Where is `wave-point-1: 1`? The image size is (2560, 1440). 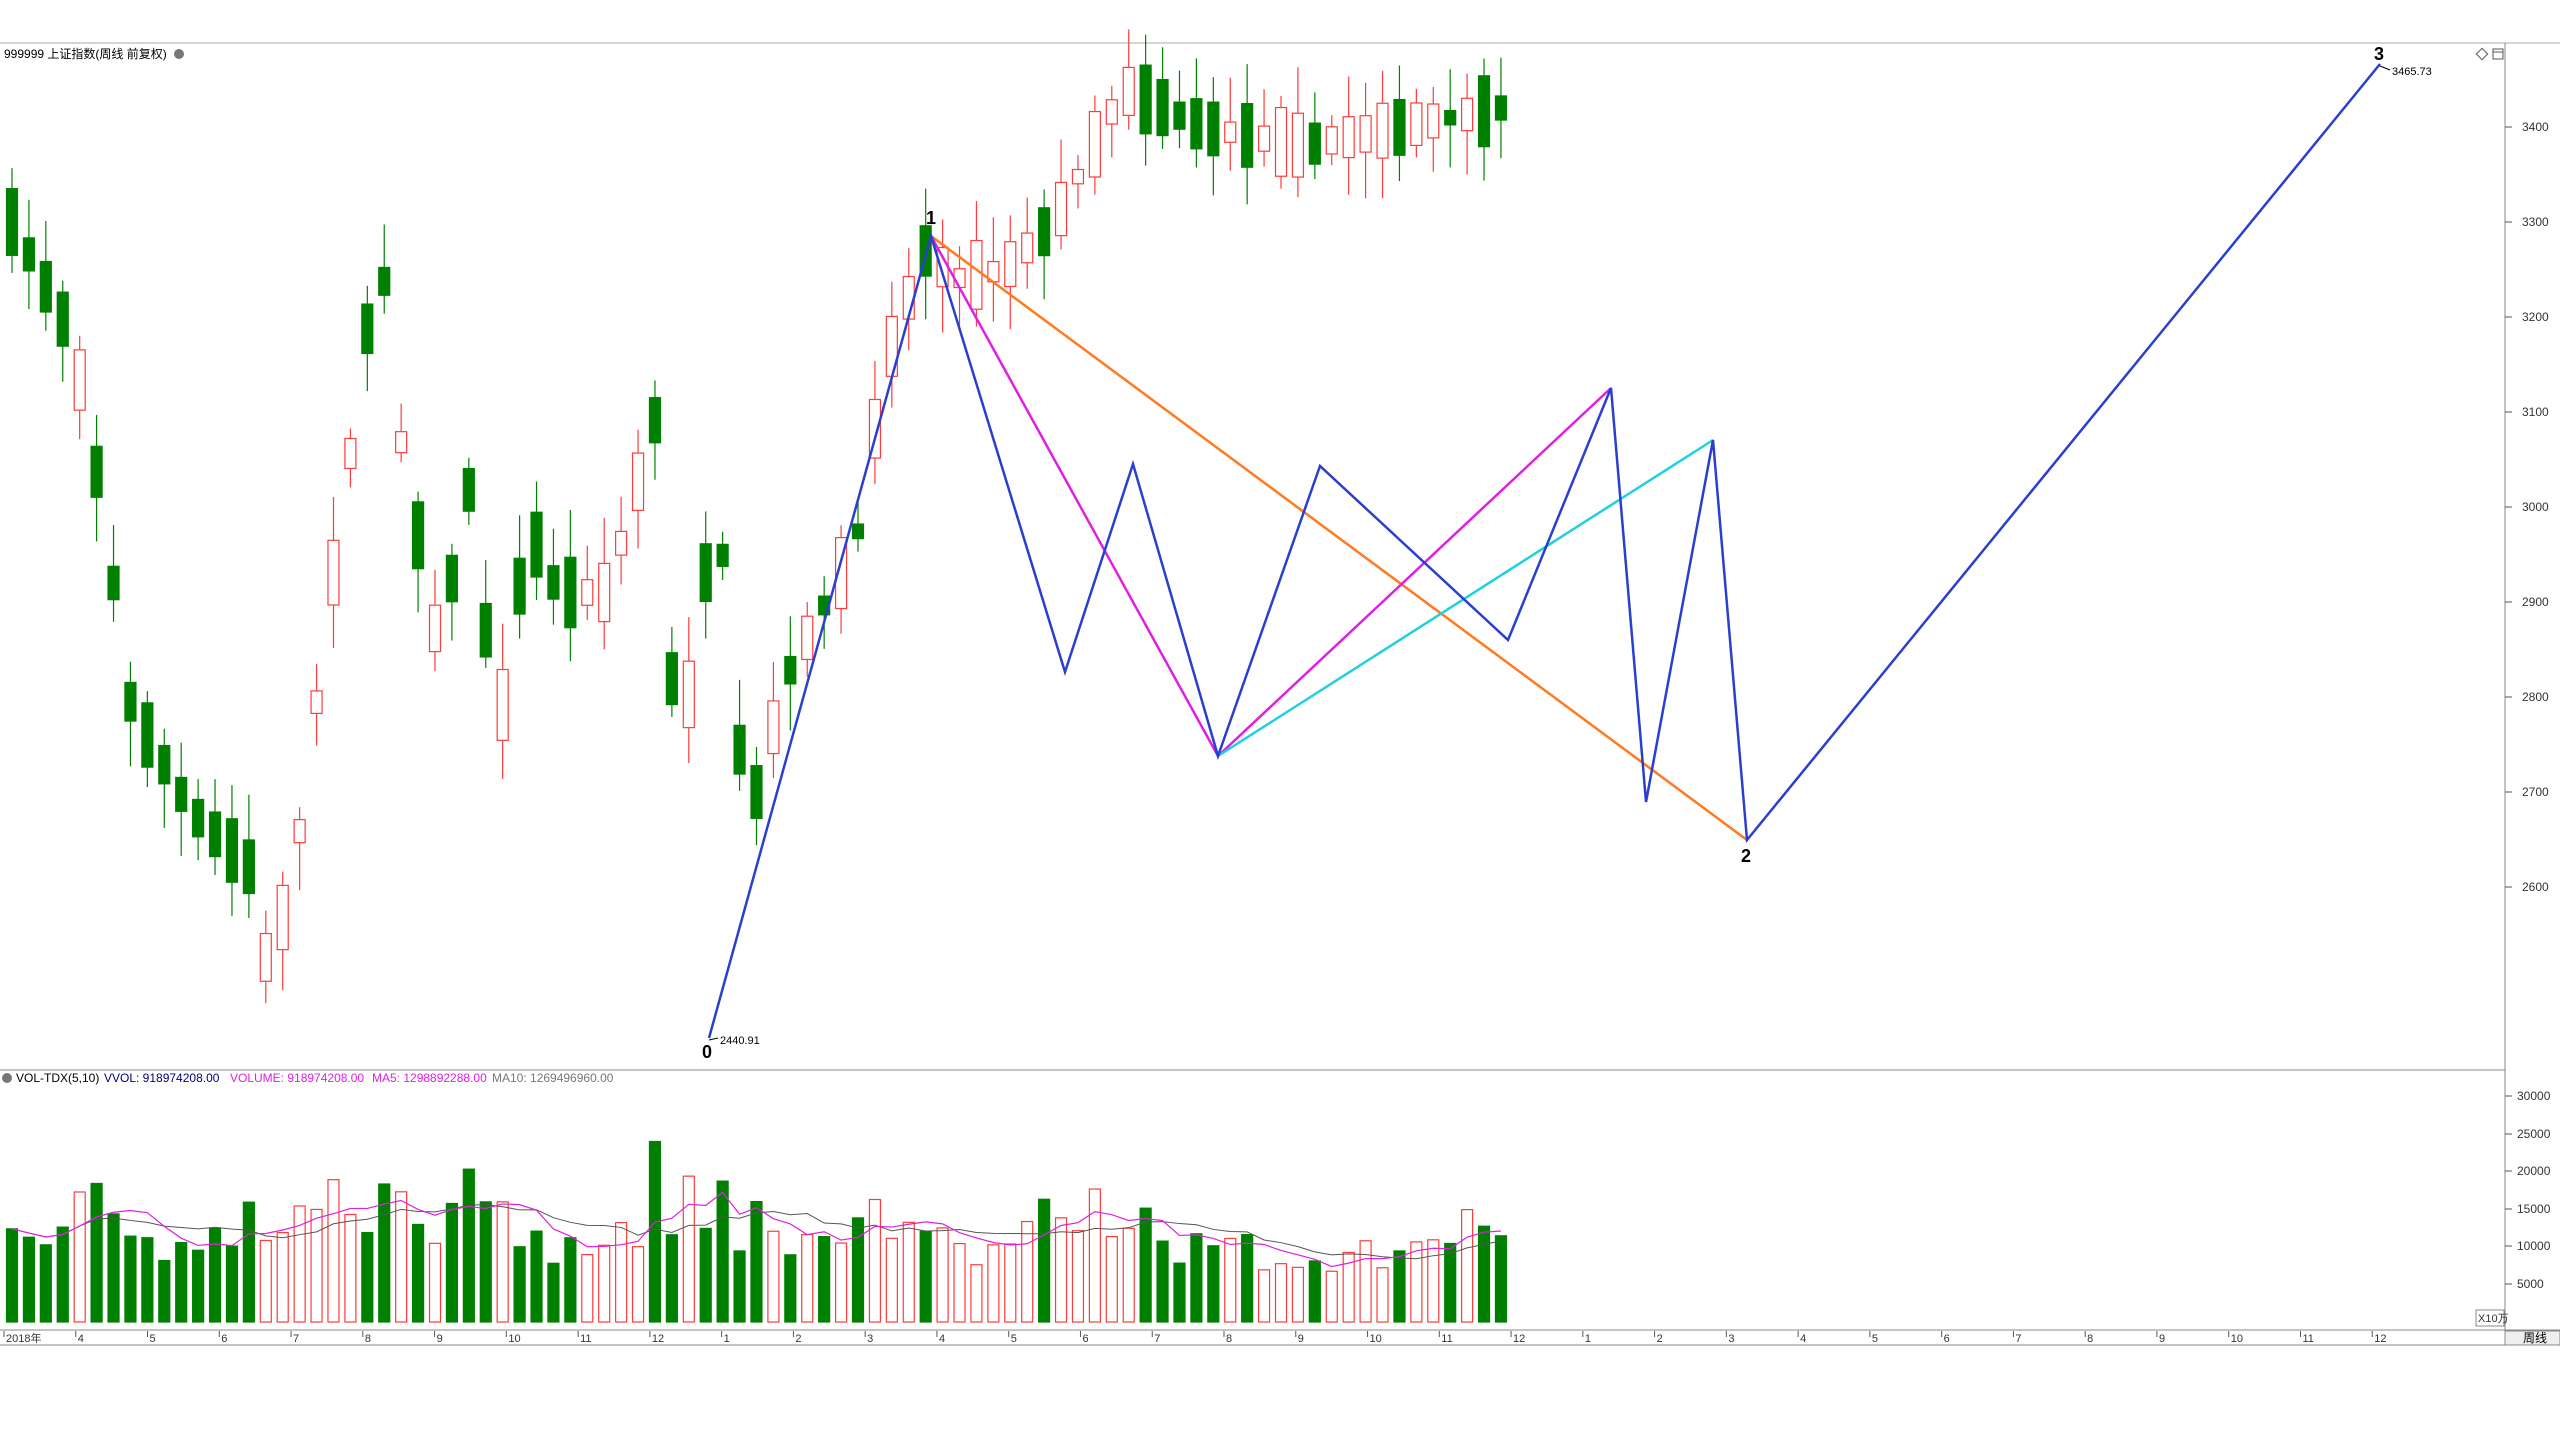
wave-point-1: 1 is located at coordinates (931, 218).